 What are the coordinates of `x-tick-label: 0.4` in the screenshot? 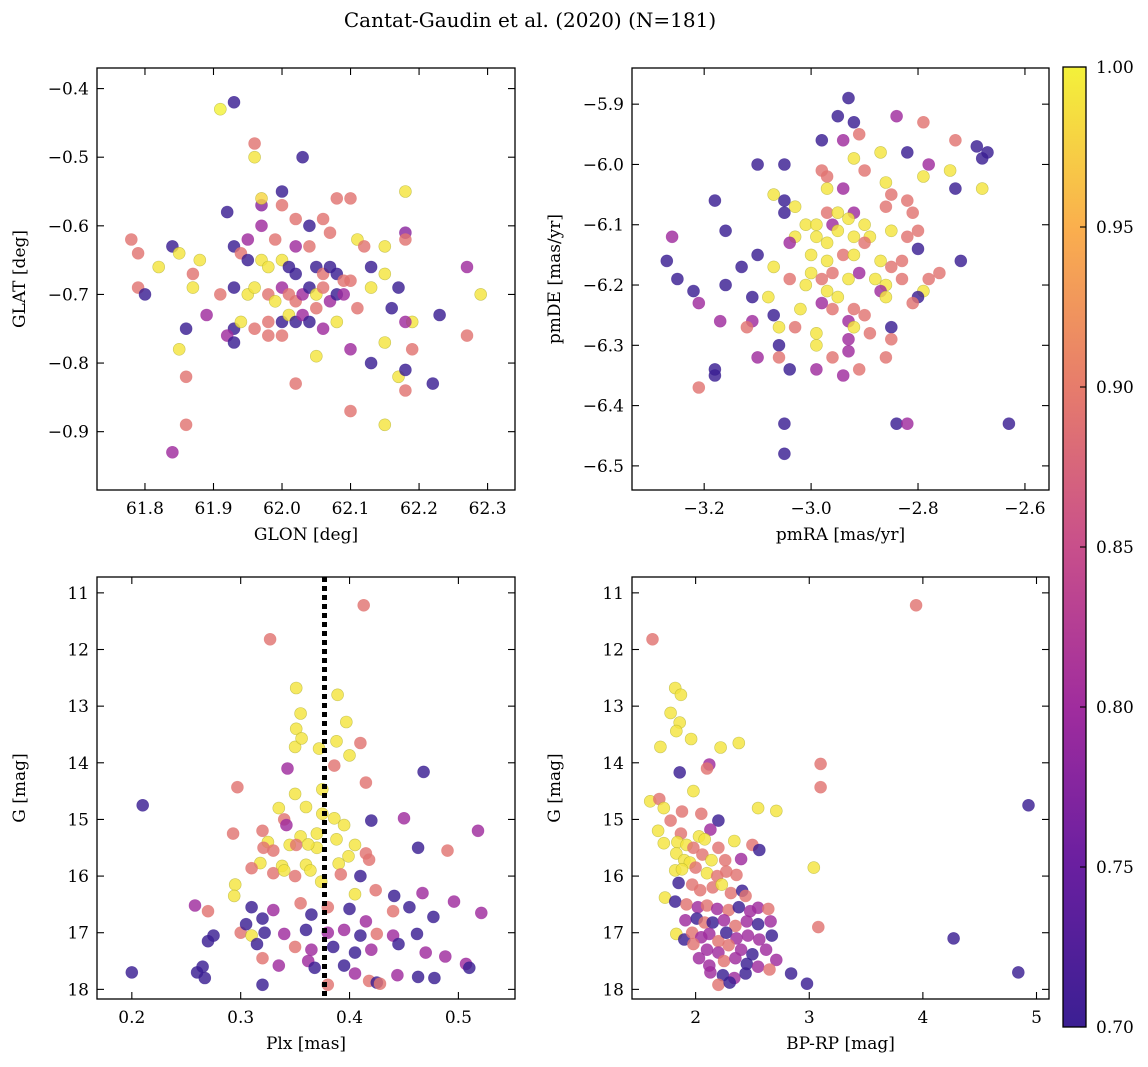 It's located at (349, 1018).